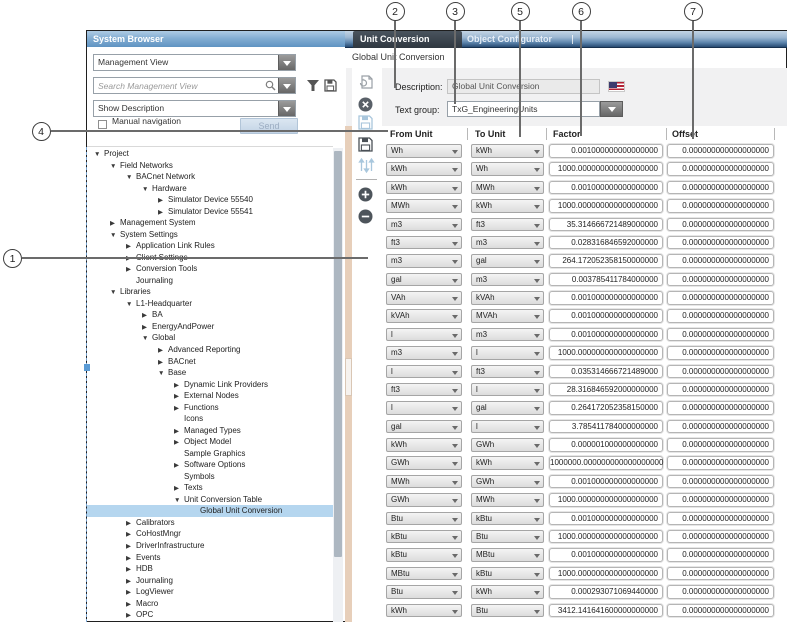 The image size is (788, 626). Describe the element at coordinates (507, 536) in the screenshot. I see `to-unit-select: Btu` at that location.